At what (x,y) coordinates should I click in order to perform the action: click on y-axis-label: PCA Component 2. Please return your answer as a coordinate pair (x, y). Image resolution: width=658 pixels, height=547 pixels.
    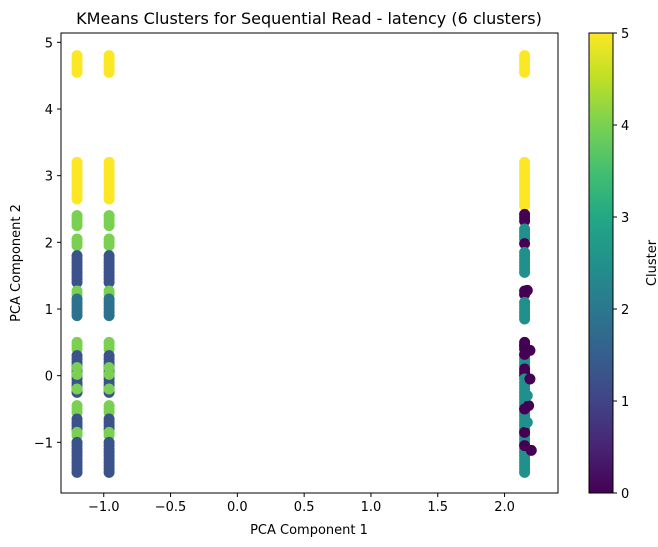
    Looking at the image, I should click on (16, 263).